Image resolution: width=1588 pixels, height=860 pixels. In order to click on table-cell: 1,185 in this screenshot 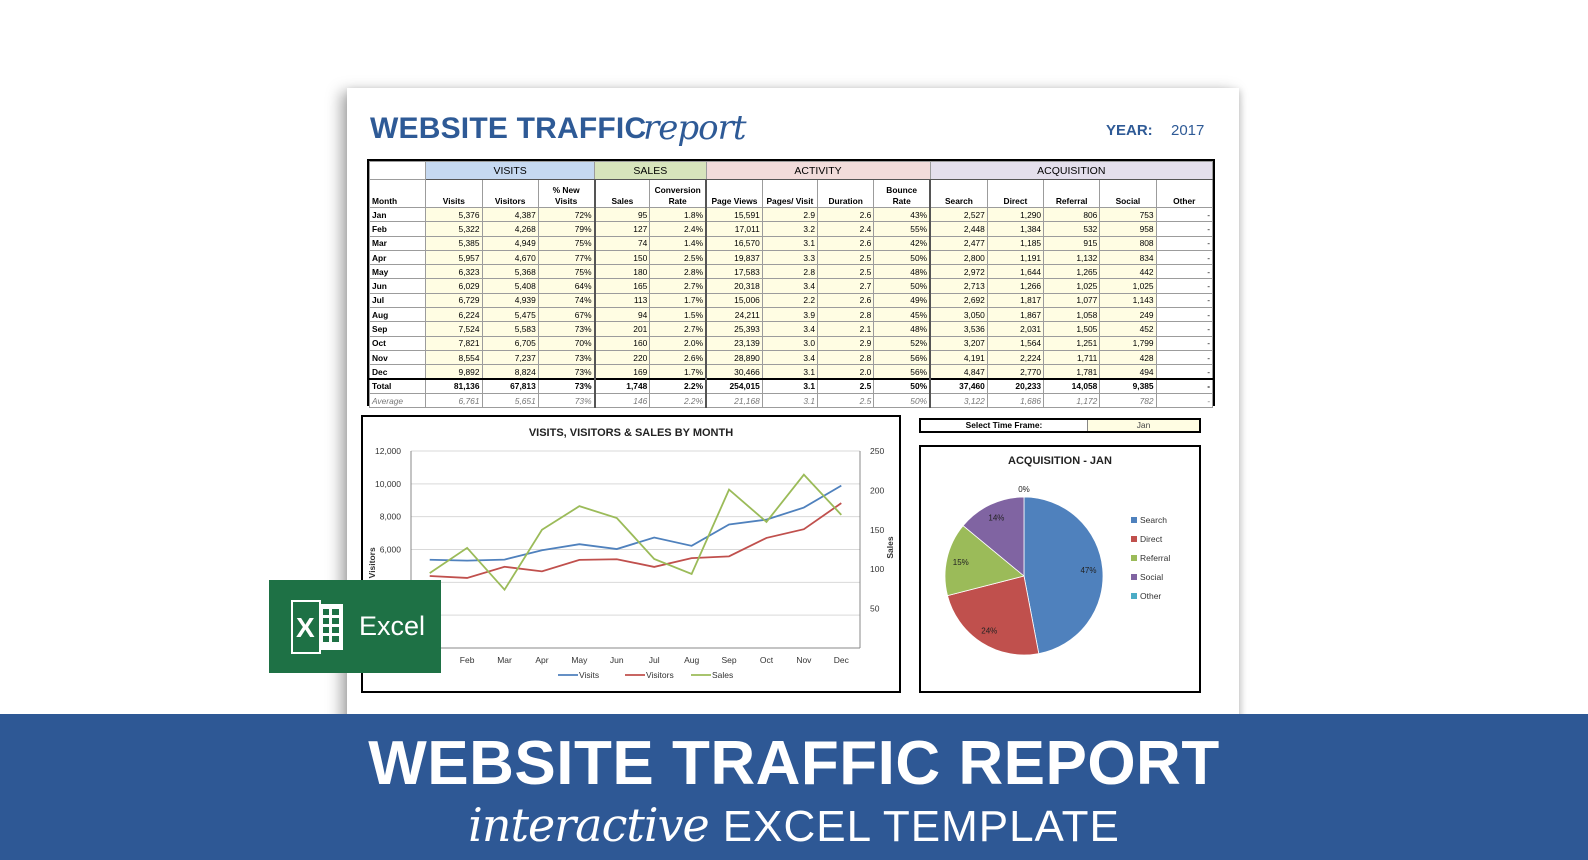, I will do `click(1015, 243)`.